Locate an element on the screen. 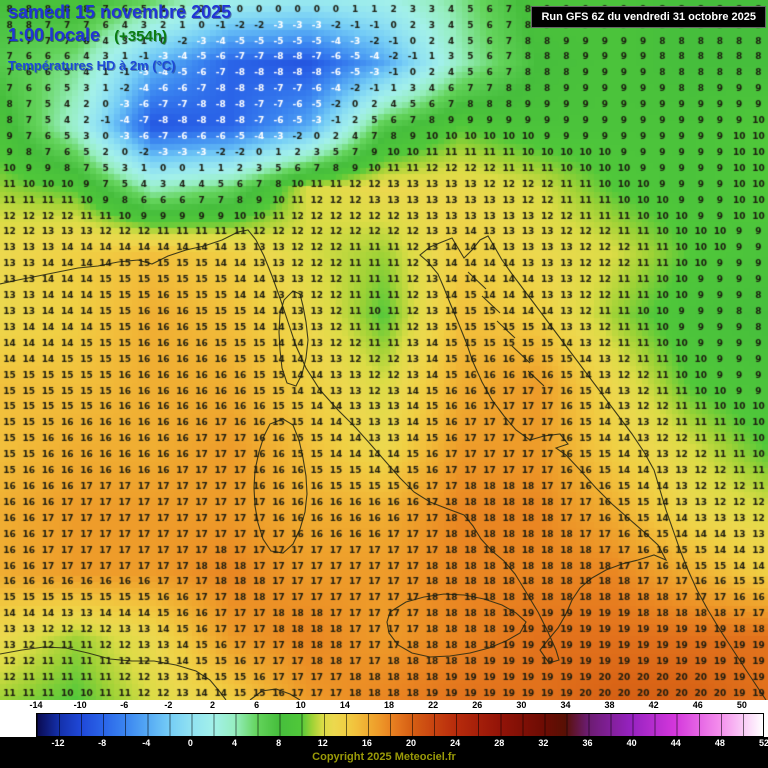  valid-time-row: 1:00 locale (+354h) is located at coordinates (119, 35).